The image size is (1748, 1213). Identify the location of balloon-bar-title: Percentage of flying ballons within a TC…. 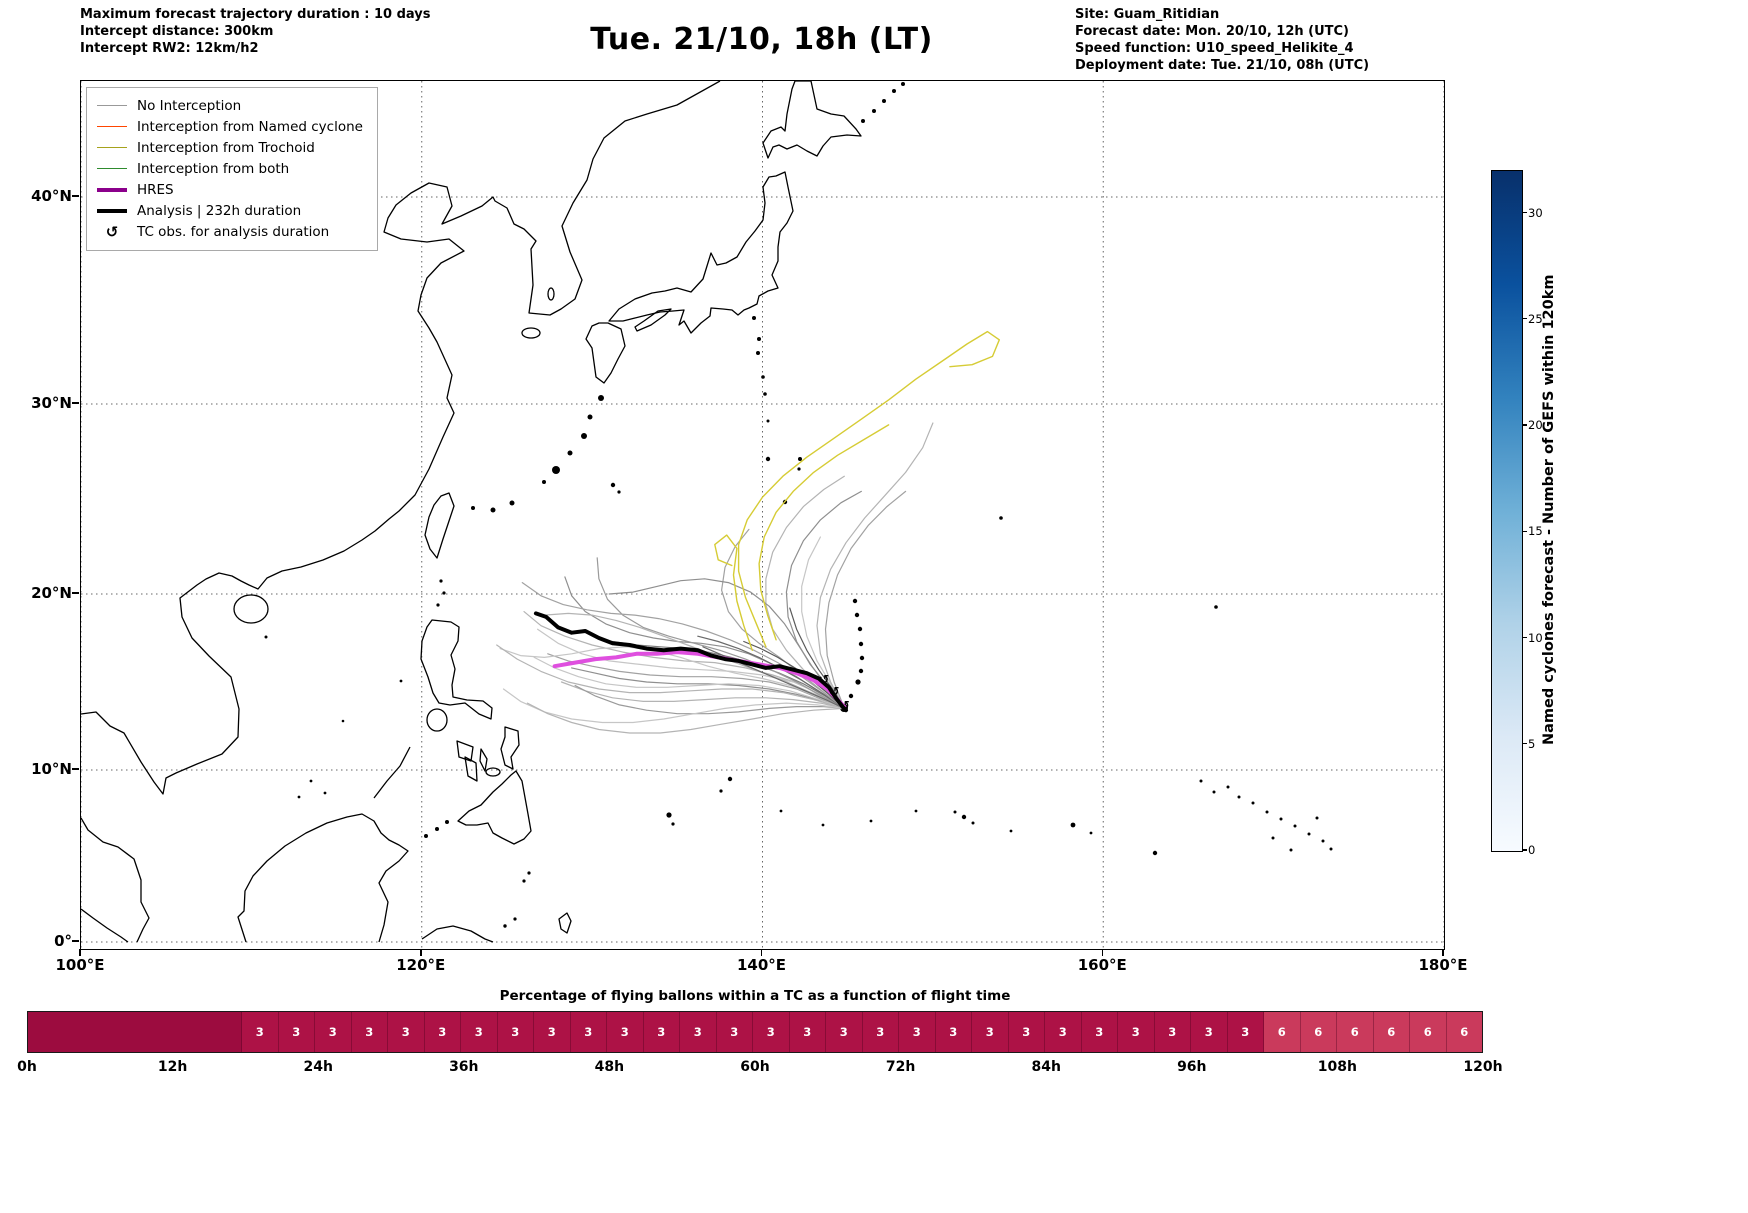
(755, 996).